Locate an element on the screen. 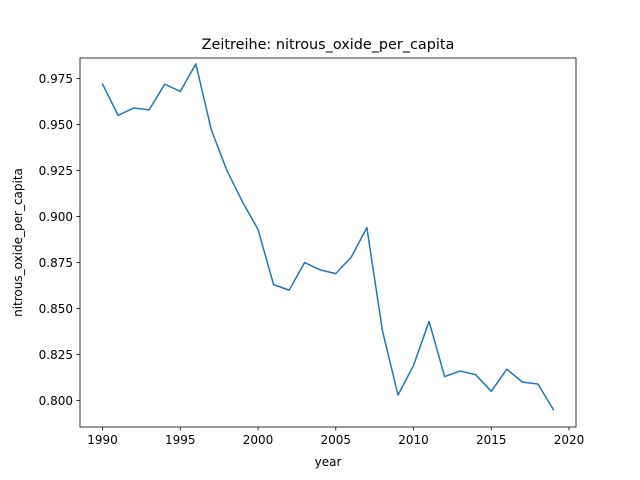 The width and height of the screenshot is (640, 480). y-tick-label: 0.875 is located at coordinates (56, 263).